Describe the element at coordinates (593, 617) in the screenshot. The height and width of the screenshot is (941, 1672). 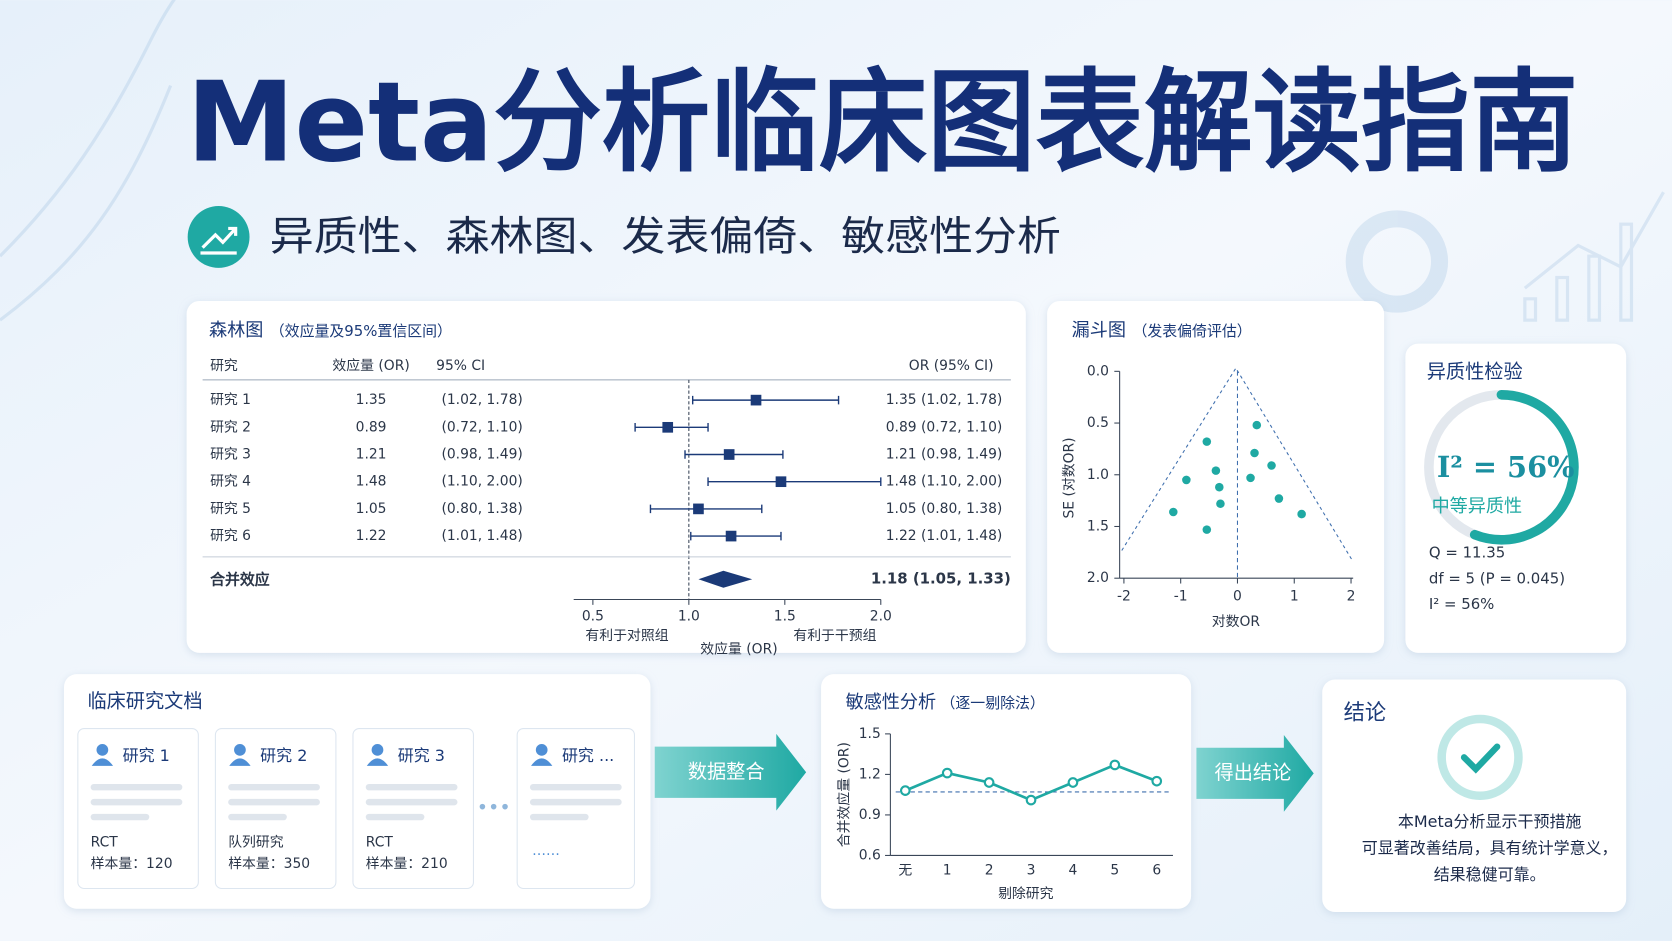
I see `x-tick-label: 0.5` at that location.